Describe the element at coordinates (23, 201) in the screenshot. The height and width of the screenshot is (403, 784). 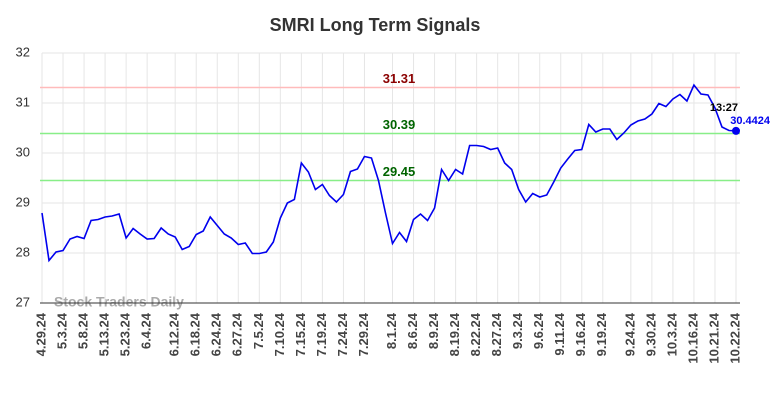
I see `y-tick-label: 29` at that location.